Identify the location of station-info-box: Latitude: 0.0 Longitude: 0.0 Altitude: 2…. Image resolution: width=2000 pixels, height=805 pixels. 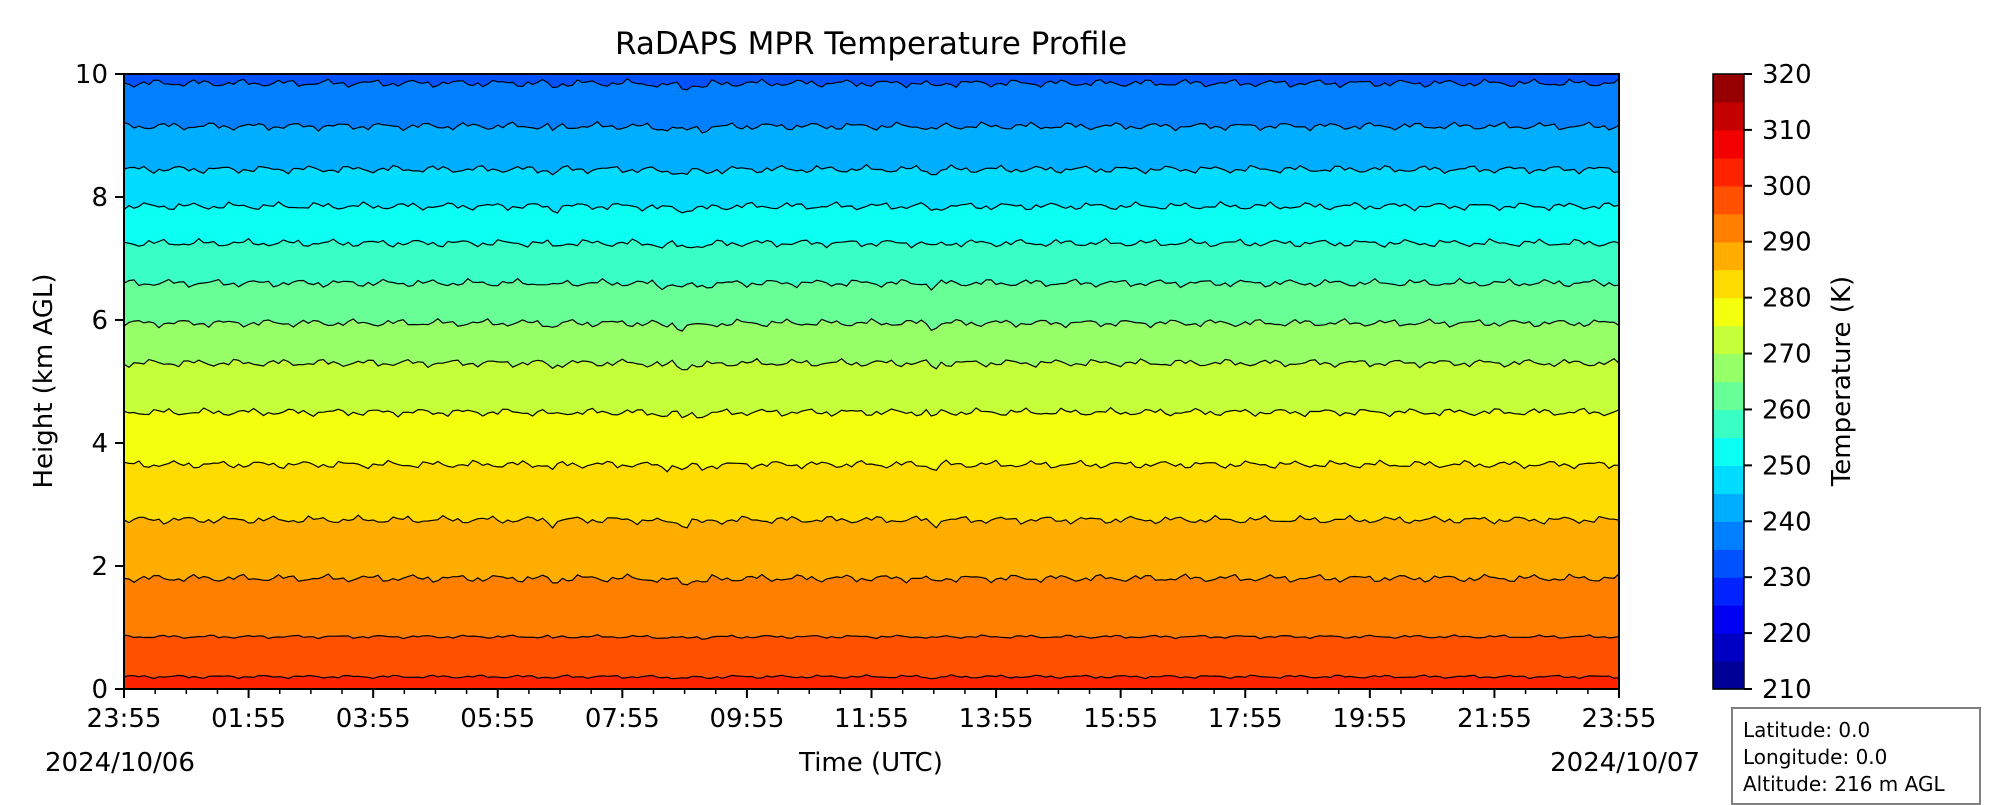
(1856, 756).